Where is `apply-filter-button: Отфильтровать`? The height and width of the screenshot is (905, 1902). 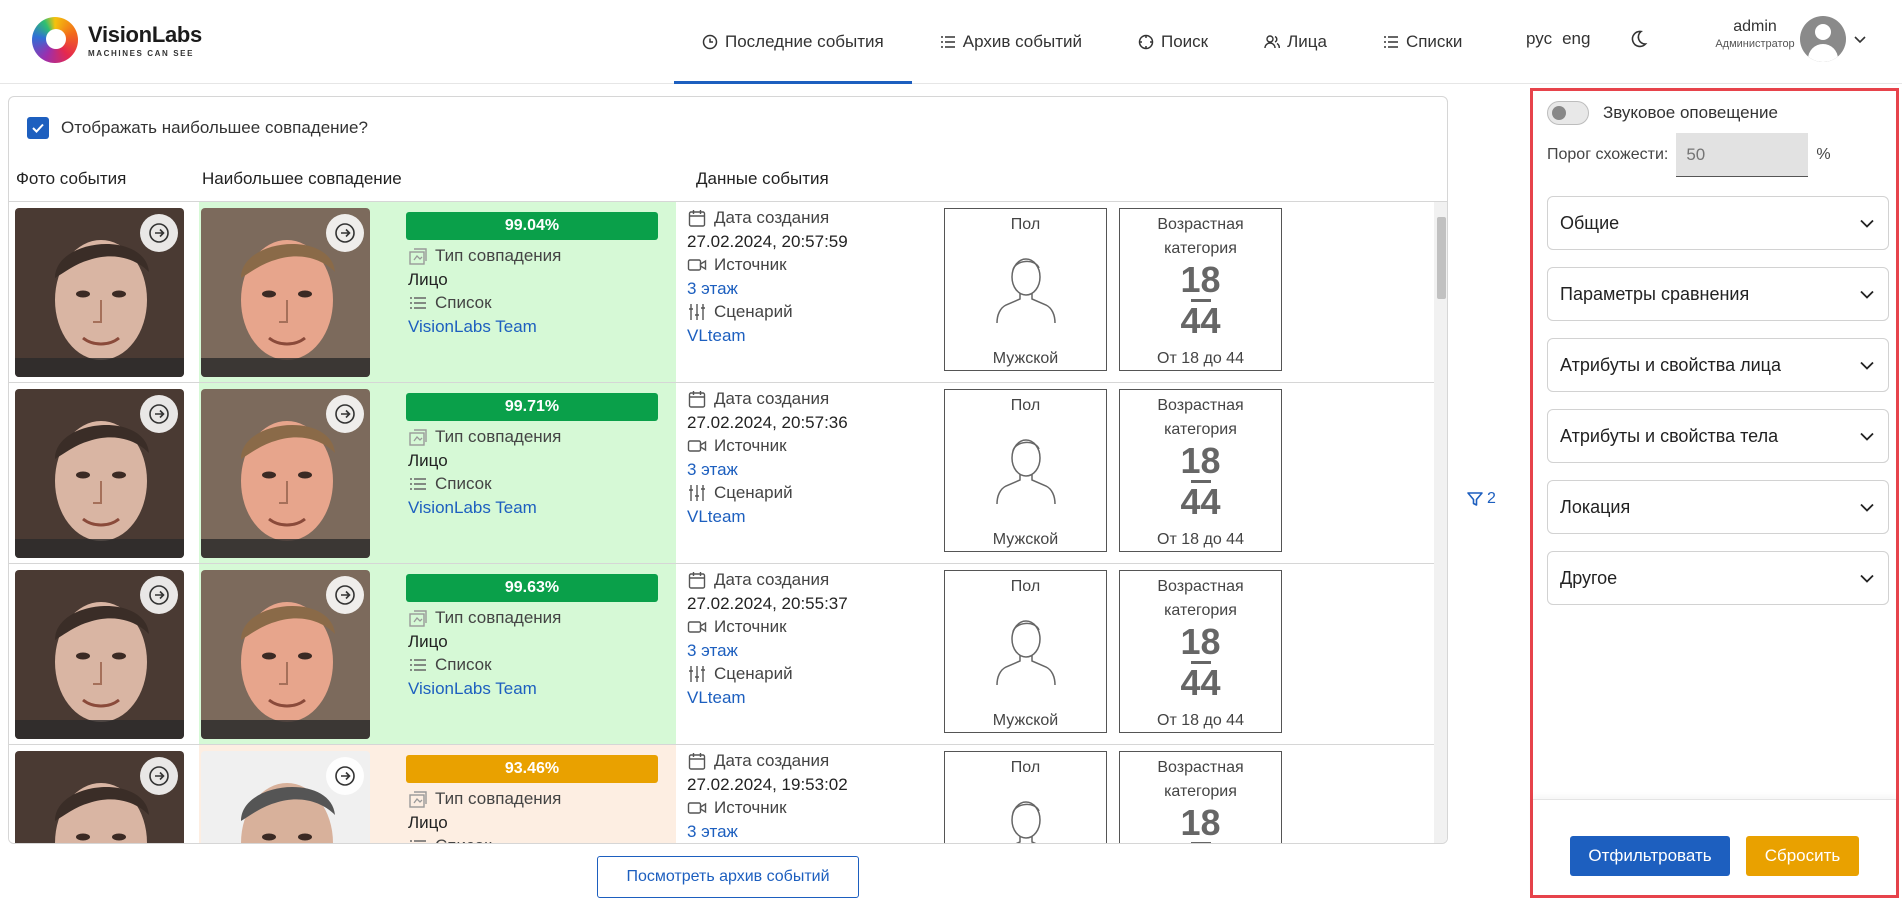 apply-filter-button: Отфильтровать is located at coordinates (1650, 856).